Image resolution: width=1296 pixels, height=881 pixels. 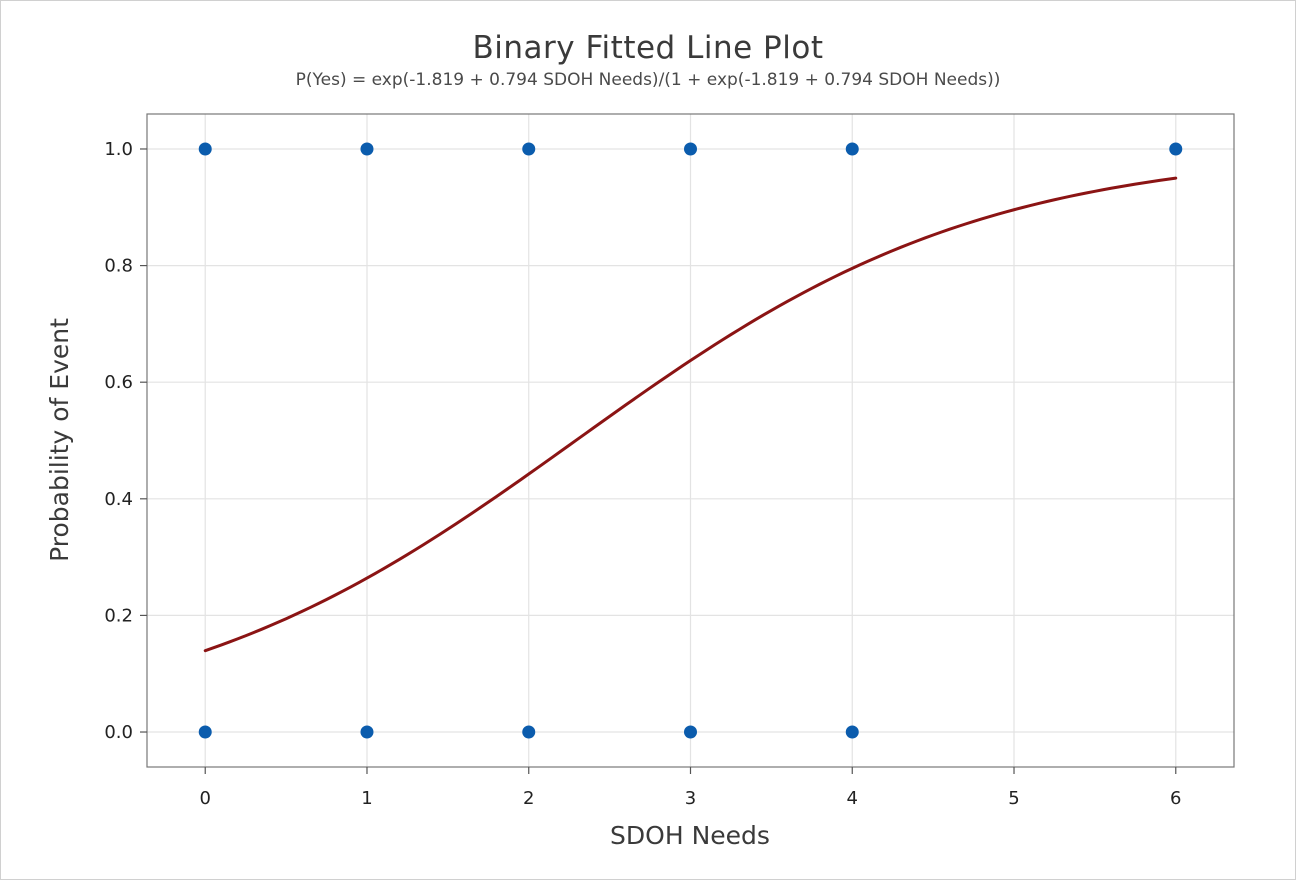 What do you see at coordinates (648, 48) in the screenshot?
I see `chart-title: Binary Fitted Line Plot` at bounding box center [648, 48].